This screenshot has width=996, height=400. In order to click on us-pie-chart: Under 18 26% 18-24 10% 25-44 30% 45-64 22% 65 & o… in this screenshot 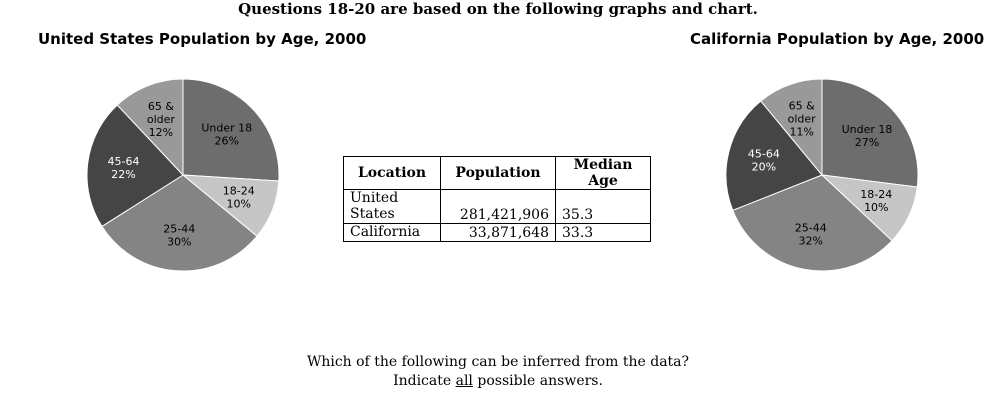, I will do `click(183, 175)`.